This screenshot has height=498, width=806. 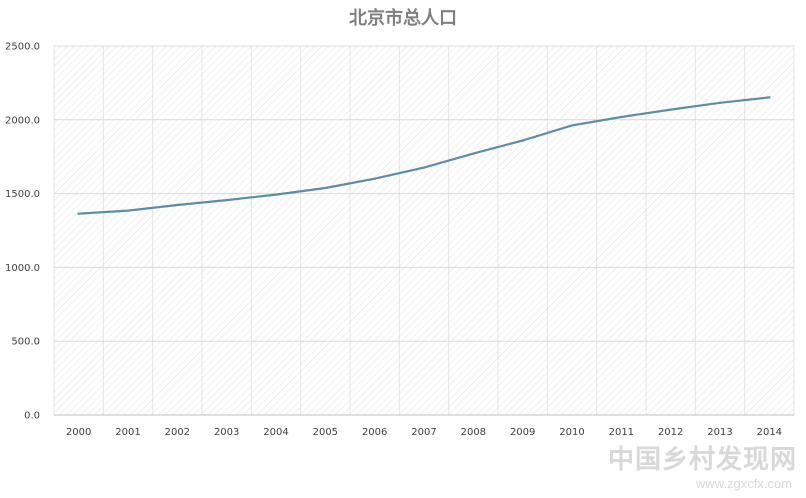 What do you see at coordinates (769, 432) in the screenshot?
I see `x-tick-label: 2014` at bounding box center [769, 432].